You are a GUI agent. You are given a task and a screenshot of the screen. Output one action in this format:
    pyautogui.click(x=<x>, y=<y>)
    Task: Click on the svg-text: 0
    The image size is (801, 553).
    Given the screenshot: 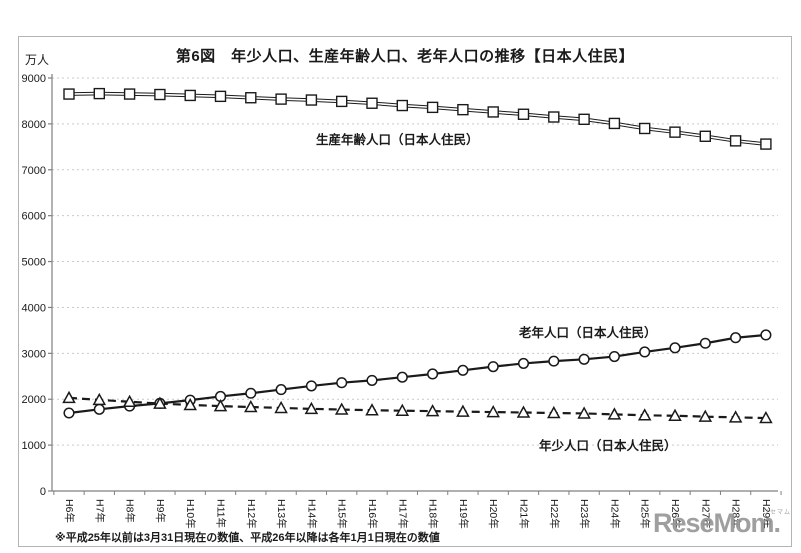 What is the action you would take?
    pyautogui.click(x=43, y=492)
    